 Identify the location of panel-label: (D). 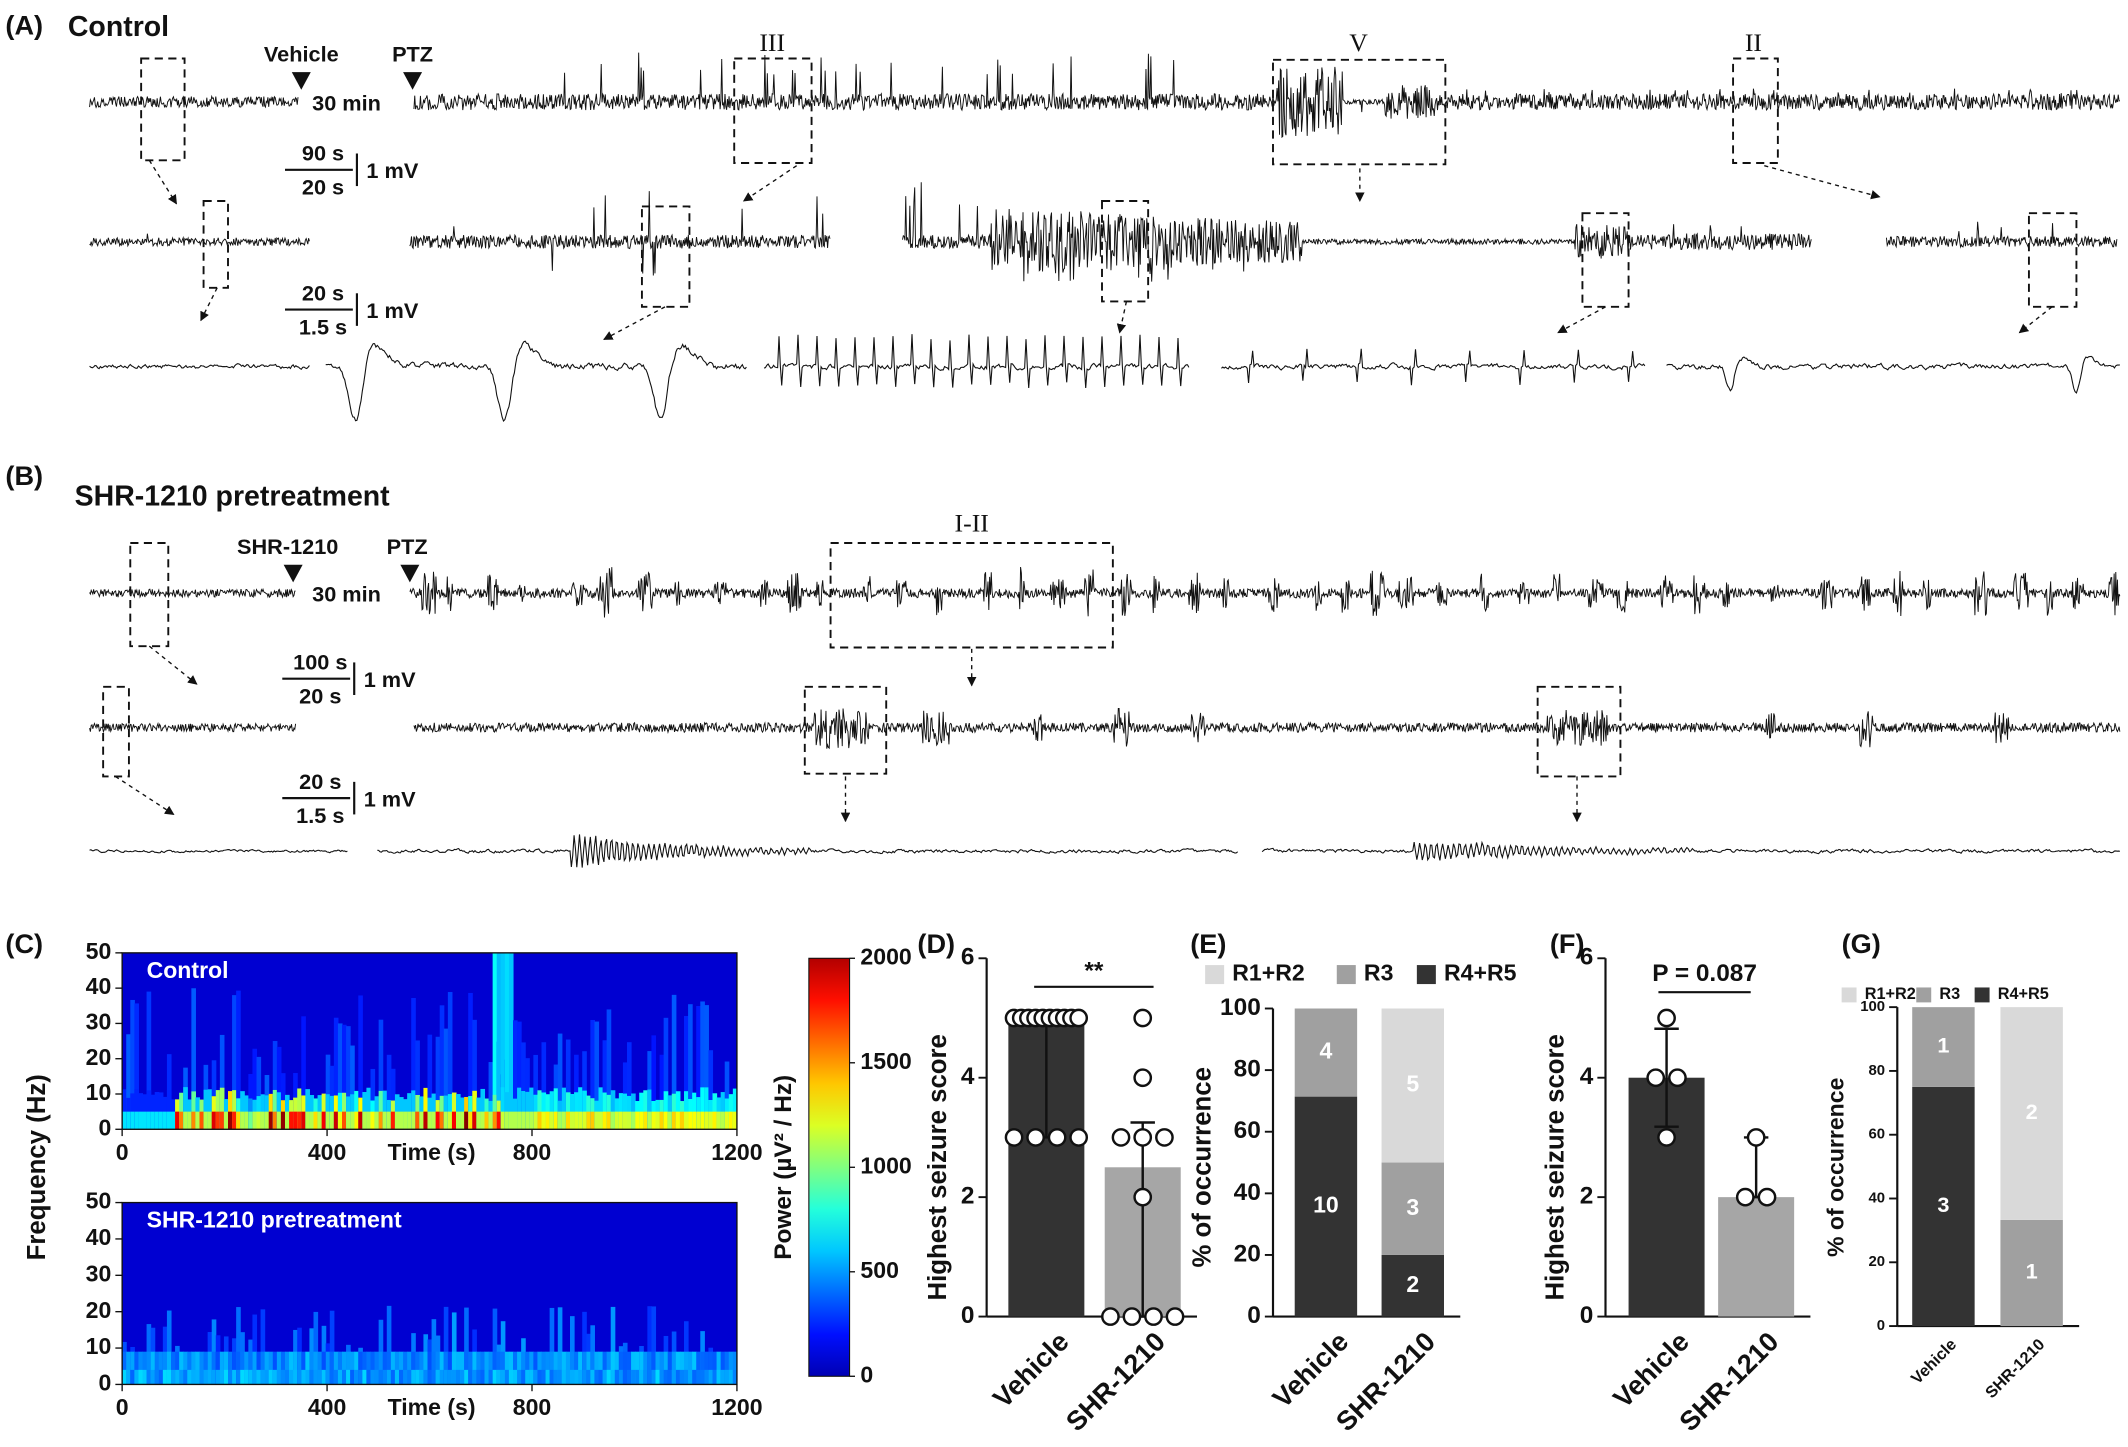
(936, 943).